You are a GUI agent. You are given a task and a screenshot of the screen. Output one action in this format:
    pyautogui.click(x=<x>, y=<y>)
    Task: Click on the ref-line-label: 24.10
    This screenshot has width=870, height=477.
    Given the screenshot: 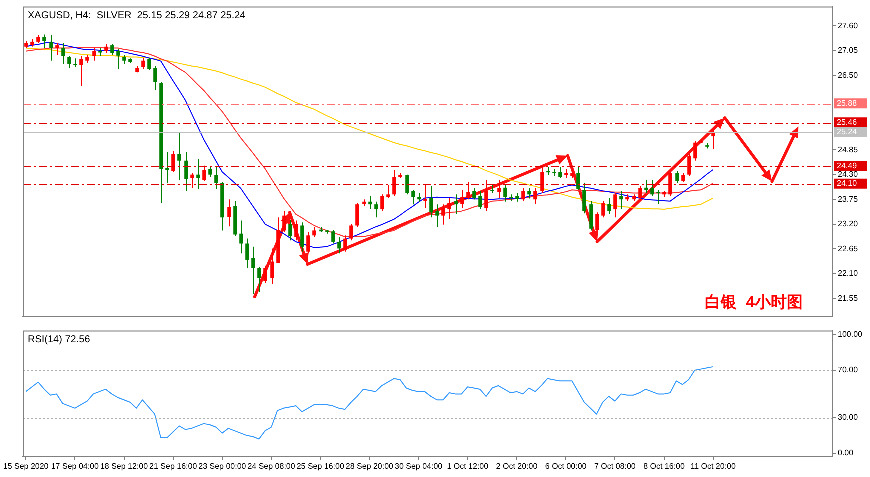 What is the action you would take?
    pyautogui.click(x=847, y=183)
    